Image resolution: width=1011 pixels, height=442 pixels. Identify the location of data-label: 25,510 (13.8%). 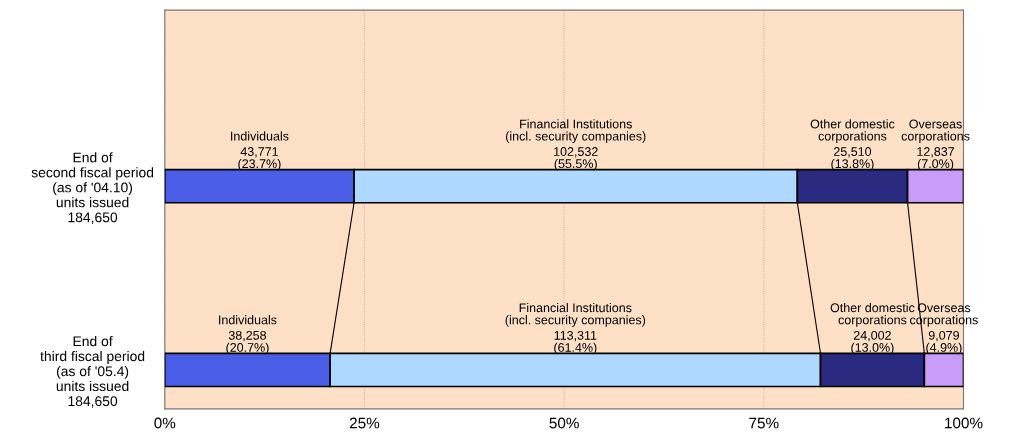
(852, 159).